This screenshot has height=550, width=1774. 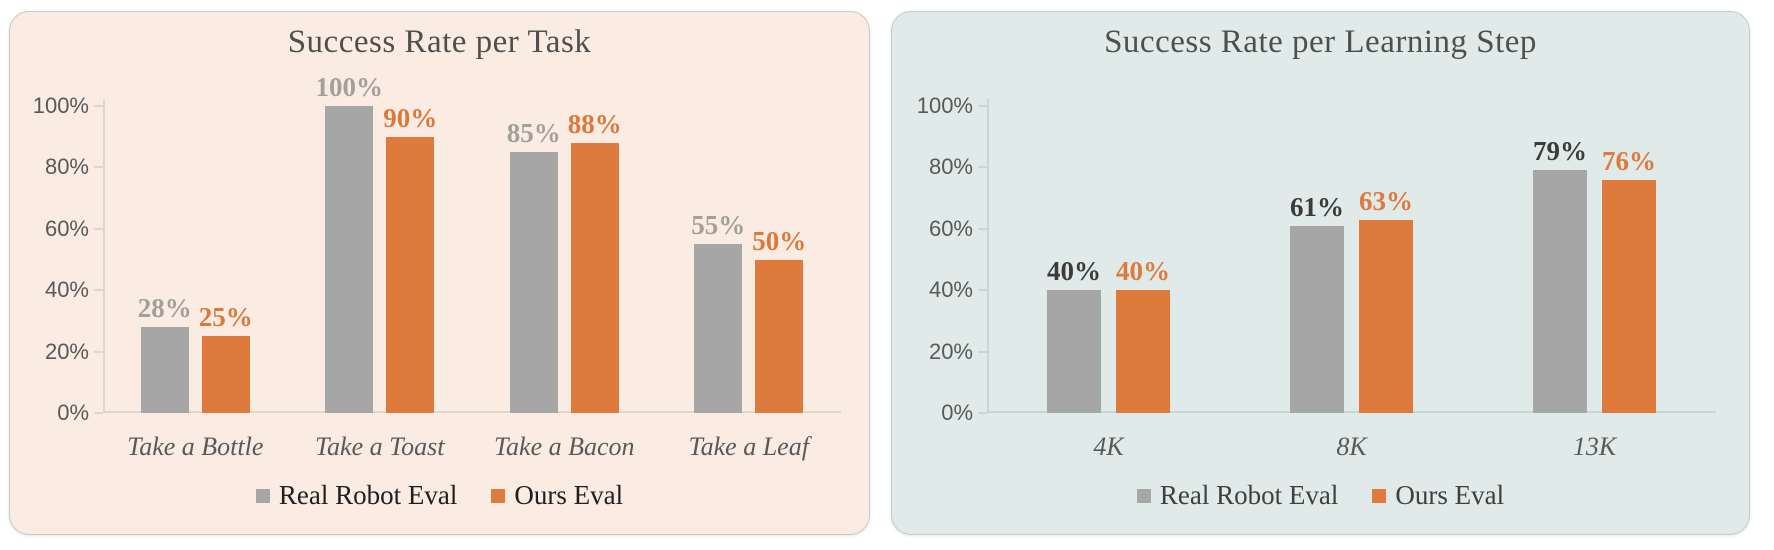 What do you see at coordinates (779, 240) in the screenshot?
I see `bar-value-label: 50%` at bounding box center [779, 240].